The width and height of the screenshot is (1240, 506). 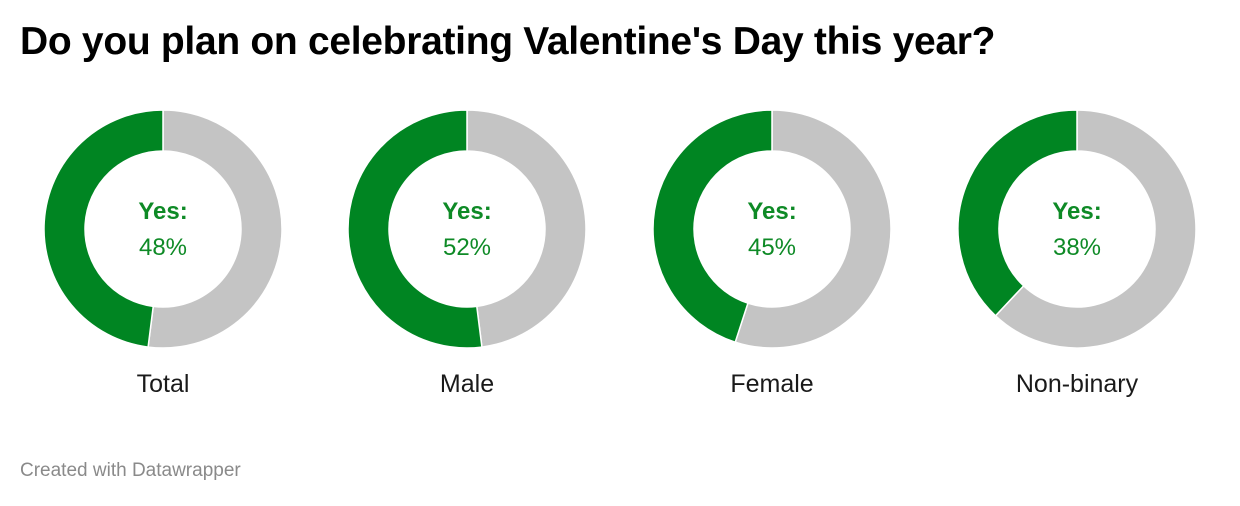 I want to click on category-label: Non-binary, so click(x=1077, y=384).